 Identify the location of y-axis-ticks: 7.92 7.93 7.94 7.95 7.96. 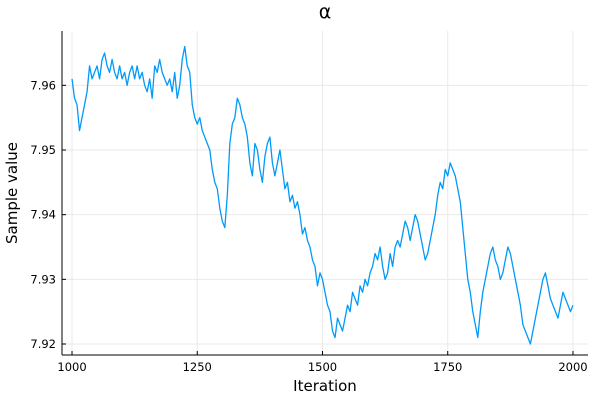
(48, 214).